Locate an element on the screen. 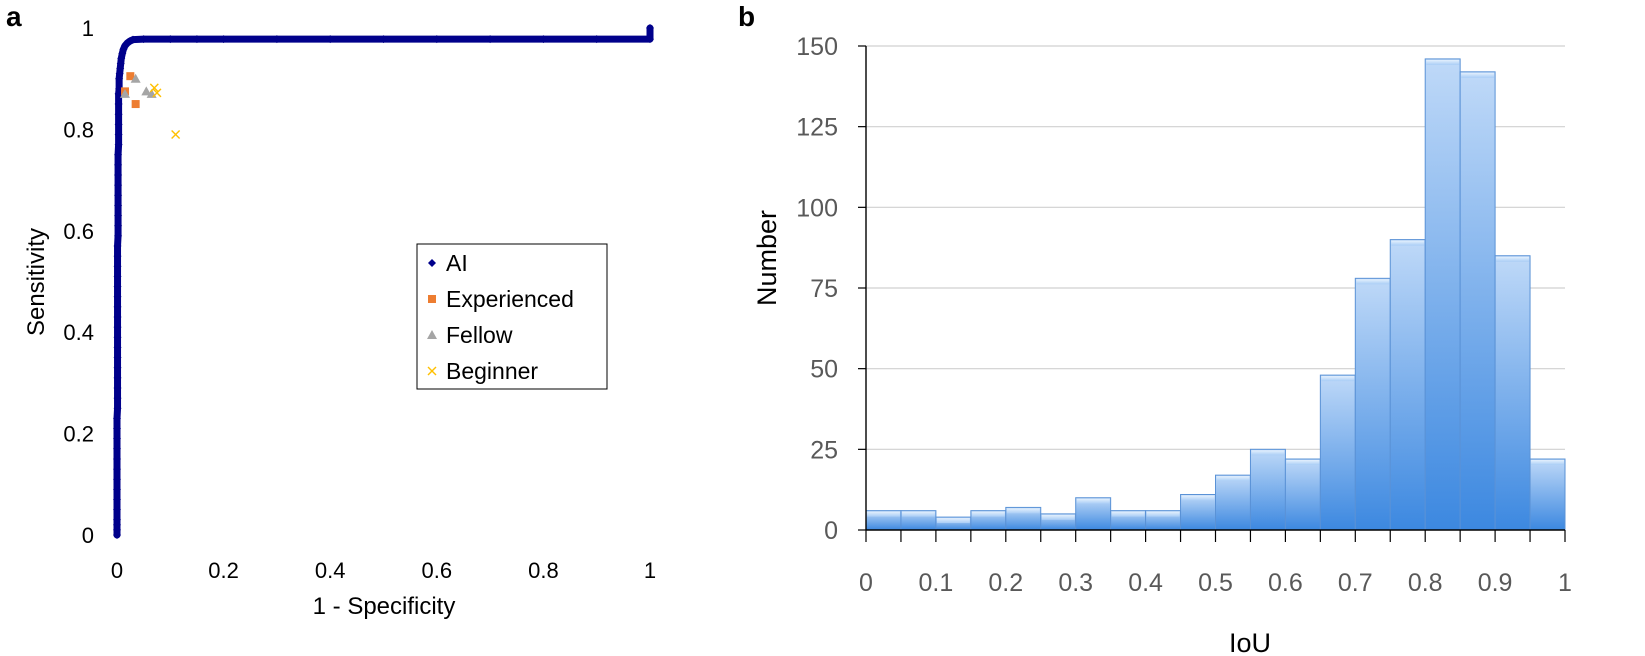 This screenshot has width=1645, height=656. legend-beginner-label: Beginner is located at coordinates (492, 371).